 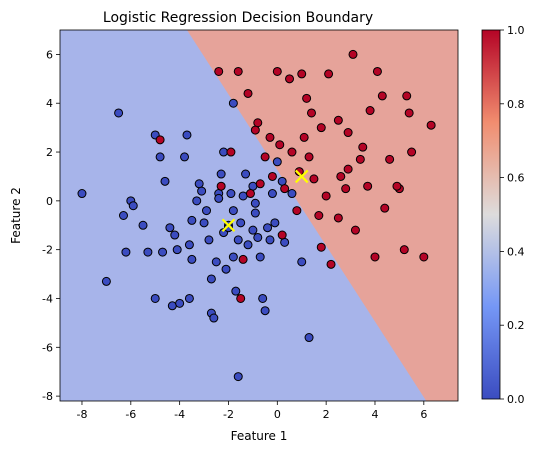 I want to click on colorbar-tick-label: 0.6, so click(x=516, y=178).